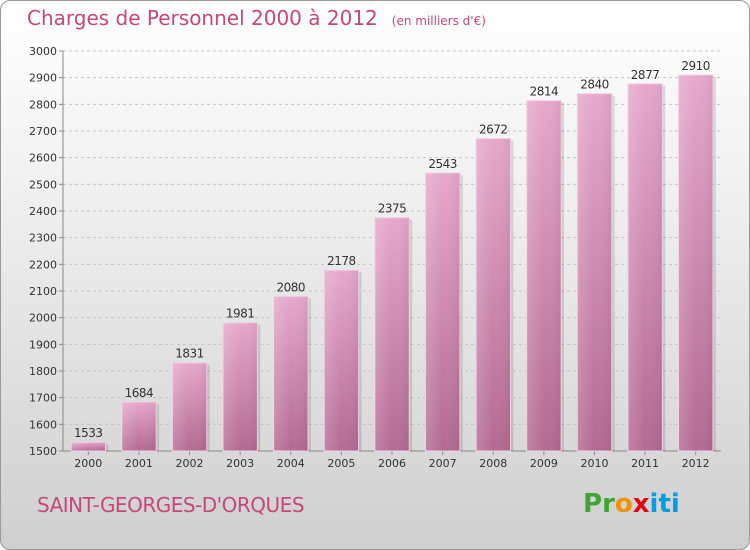 The width and height of the screenshot is (750, 550). Describe the element at coordinates (664, 504) in the screenshot. I see `logo-letter: t` at that location.